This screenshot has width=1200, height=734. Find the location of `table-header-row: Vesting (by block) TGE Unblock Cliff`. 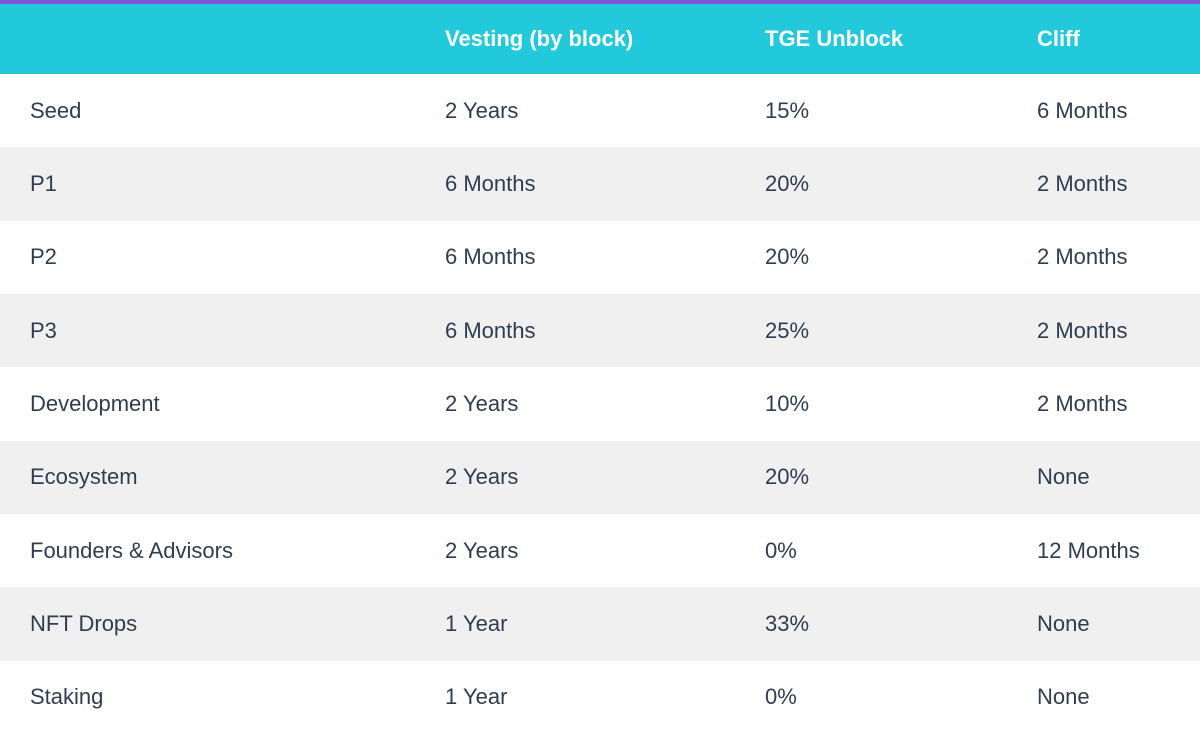

table-header-row: Vesting (by block) TGE Unblock Cliff is located at coordinates (600, 39).